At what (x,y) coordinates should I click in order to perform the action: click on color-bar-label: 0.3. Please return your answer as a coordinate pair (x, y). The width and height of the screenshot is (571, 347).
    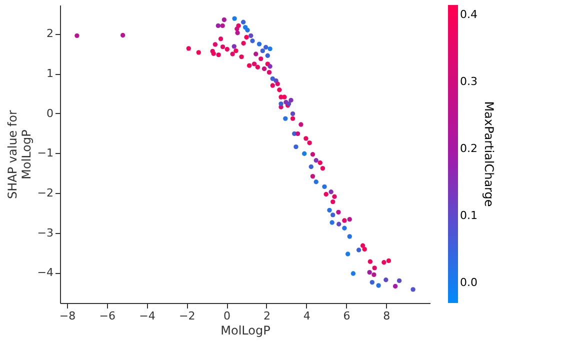
    Looking at the image, I should click on (469, 81).